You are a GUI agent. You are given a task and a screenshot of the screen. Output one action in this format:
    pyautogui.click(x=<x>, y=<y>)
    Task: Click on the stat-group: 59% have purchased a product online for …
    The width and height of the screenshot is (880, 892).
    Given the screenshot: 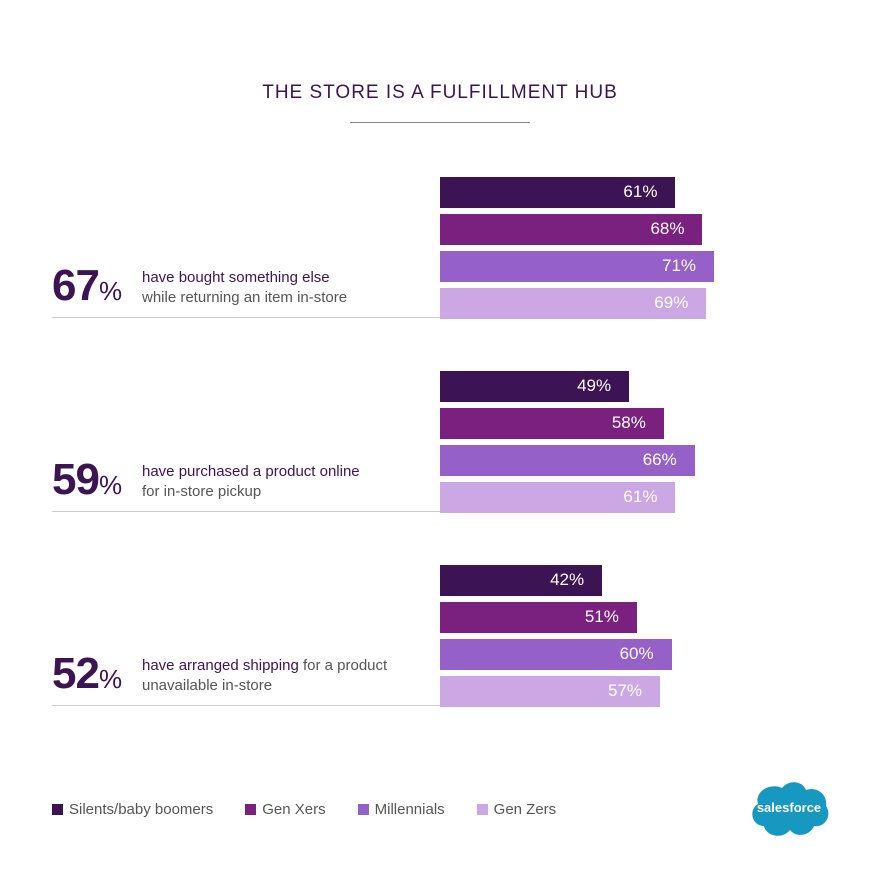 What is the action you would take?
    pyautogui.click(x=402, y=446)
    